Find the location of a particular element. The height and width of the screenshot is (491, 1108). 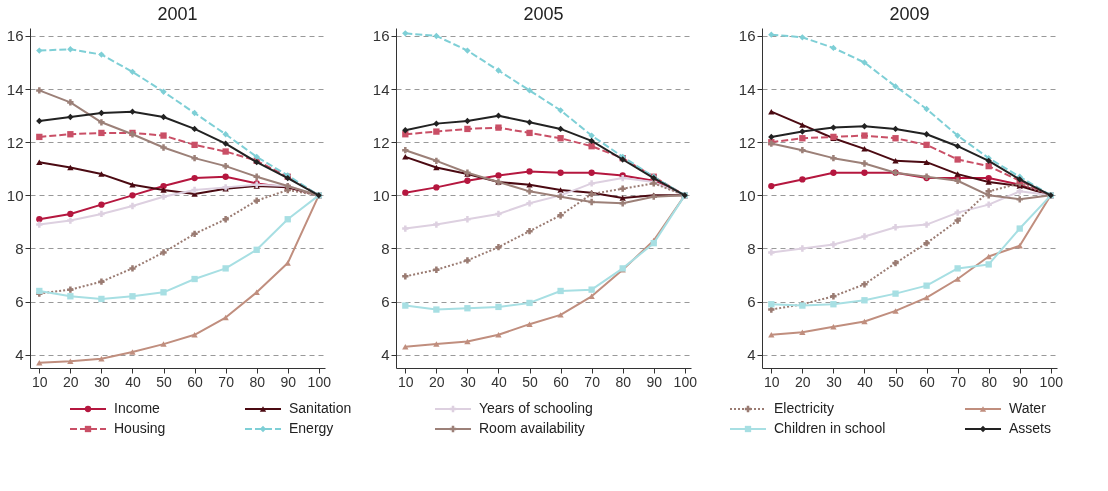

legend-label: Energy is located at coordinates (311, 428).